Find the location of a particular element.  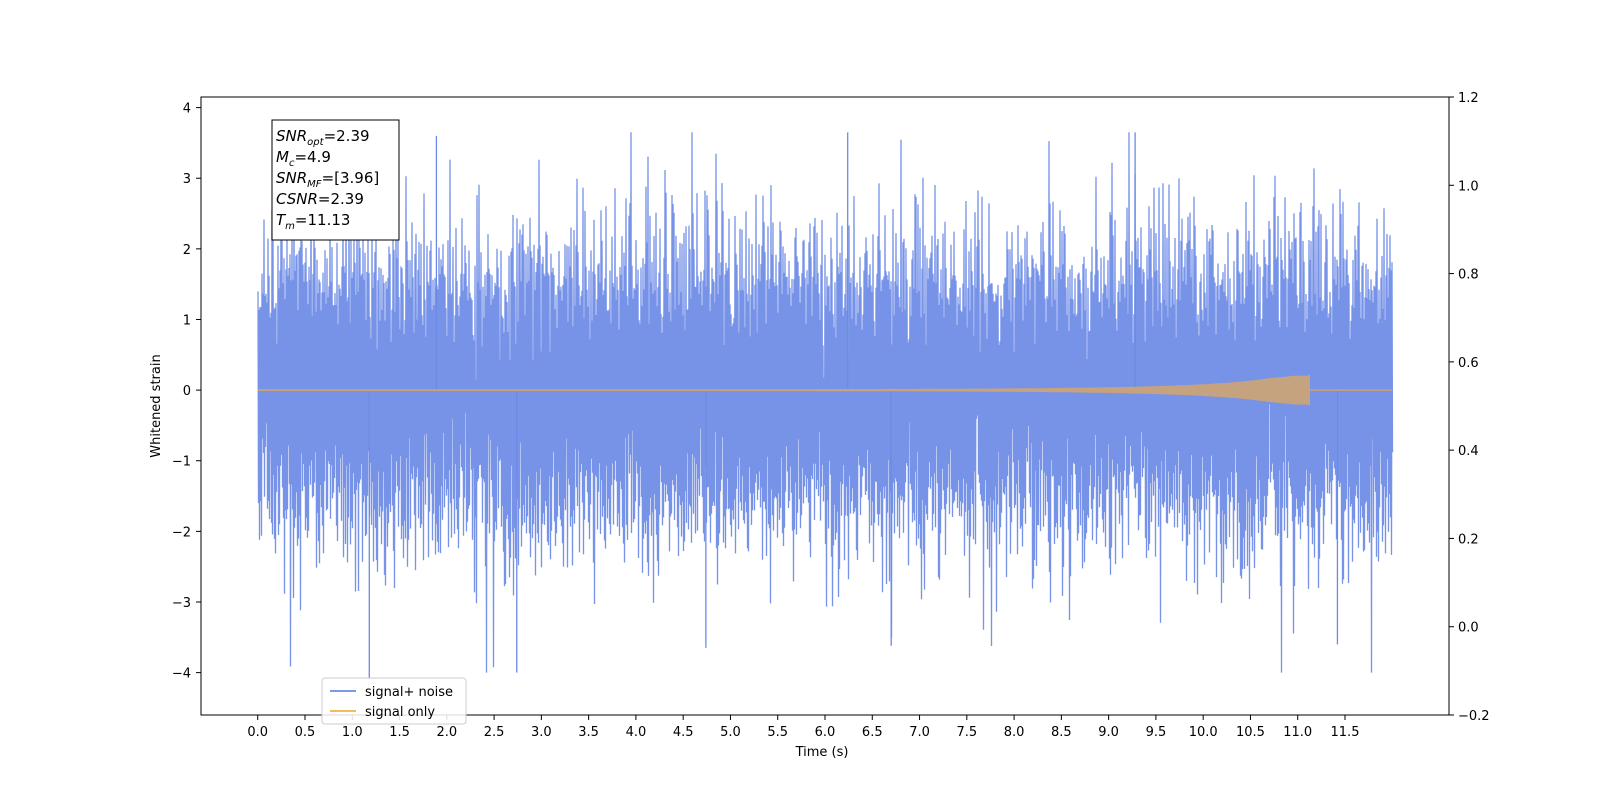

y-tick-label: −4 is located at coordinates (181, 674).